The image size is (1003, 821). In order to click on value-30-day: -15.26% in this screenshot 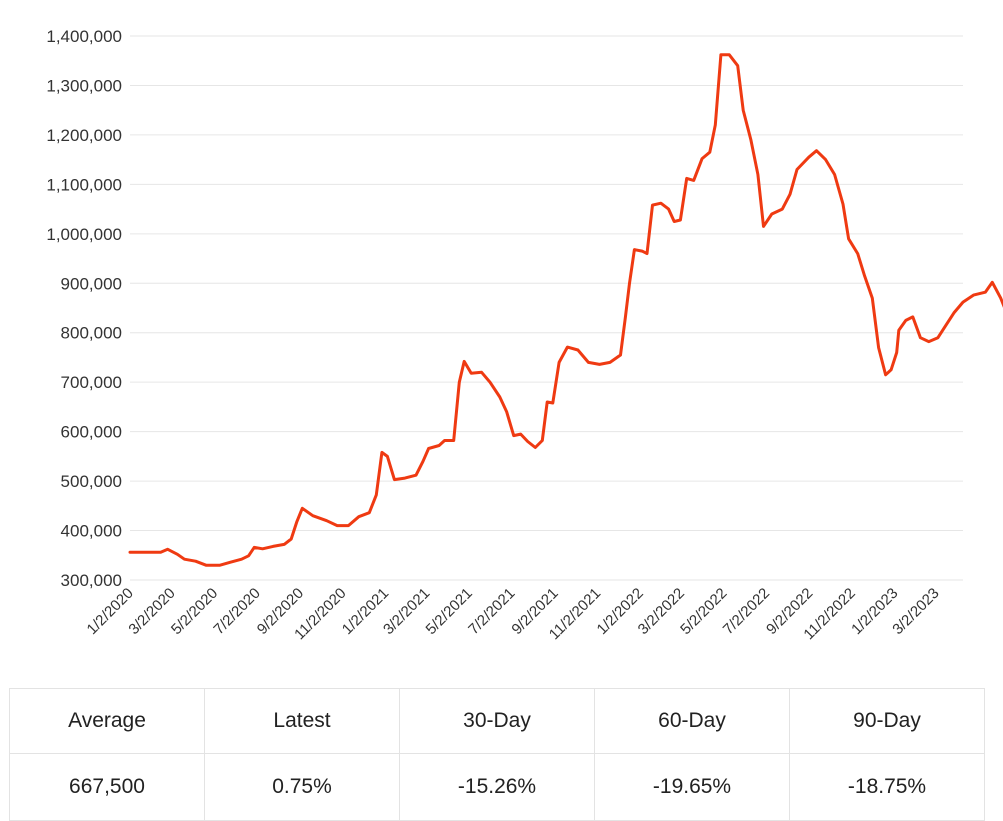, I will do `click(497, 787)`.